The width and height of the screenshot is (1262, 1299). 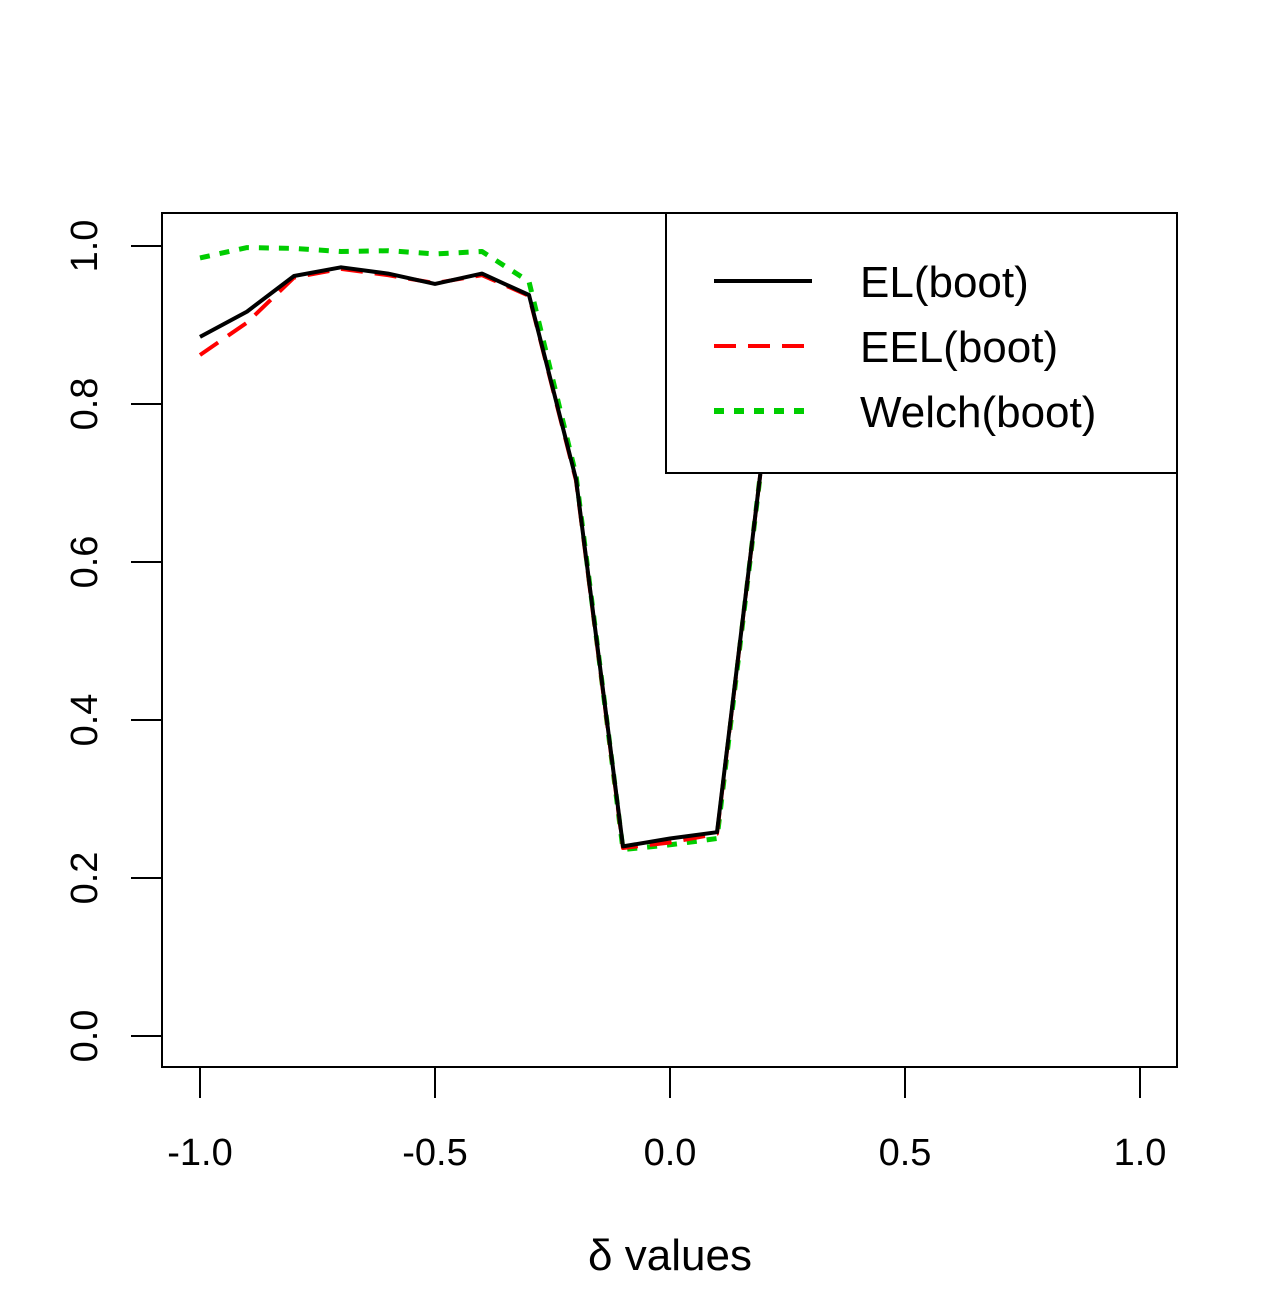 What do you see at coordinates (199, 1153) in the screenshot?
I see `x-tick-label: -1.0` at bounding box center [199, 1153].